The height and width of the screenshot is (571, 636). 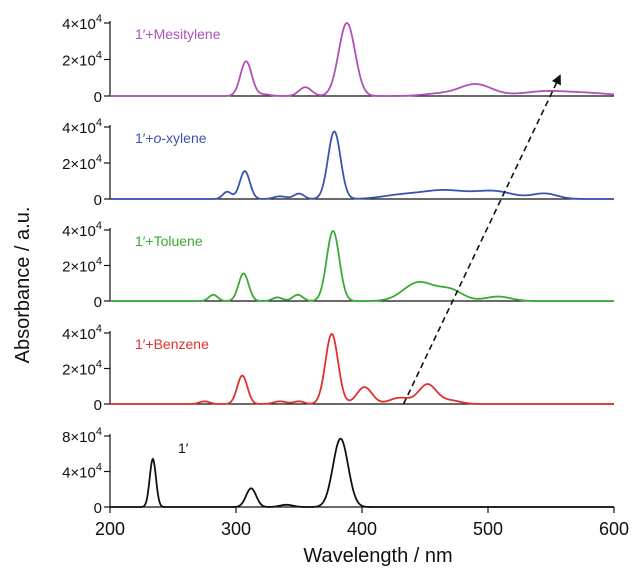 I want to click on x-axis: 200 300 400 500 600, so click(x=362, y=523).